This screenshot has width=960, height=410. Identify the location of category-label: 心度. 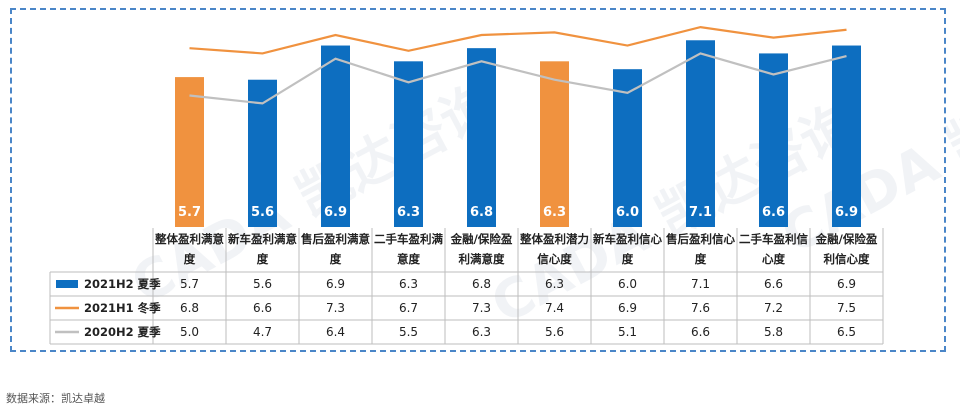
(773, 259).